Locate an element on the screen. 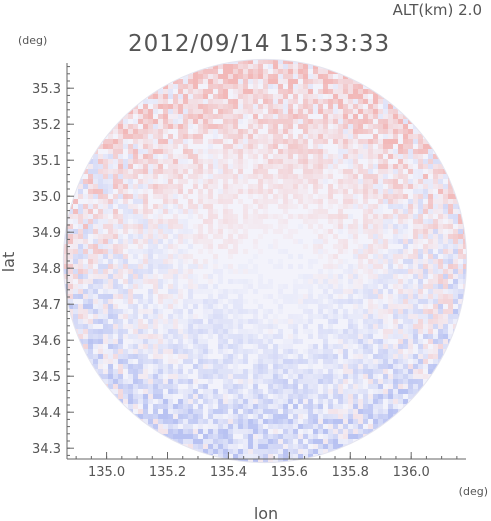  x-axis-label: lon is located at coordinates (266, 512).